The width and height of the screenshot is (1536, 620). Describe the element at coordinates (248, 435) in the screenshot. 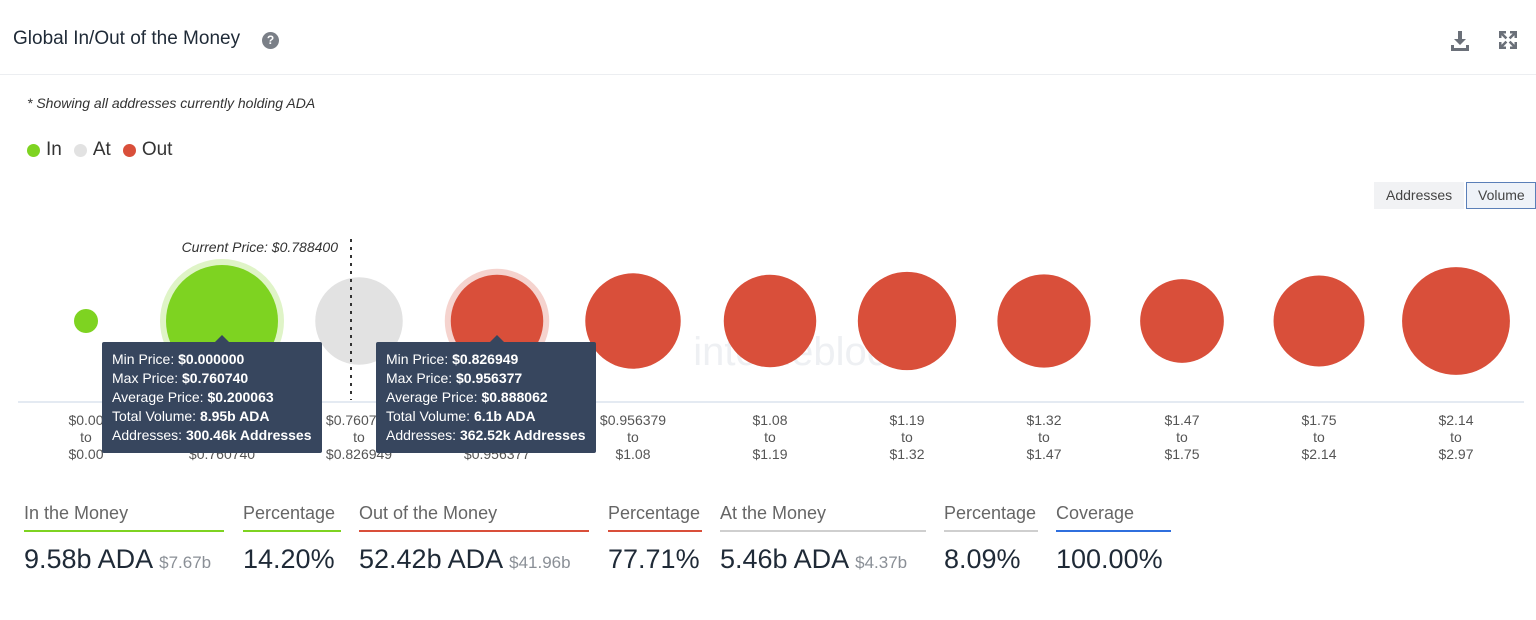

I see `tt-addresses: 300.46k Addresses` at that location.